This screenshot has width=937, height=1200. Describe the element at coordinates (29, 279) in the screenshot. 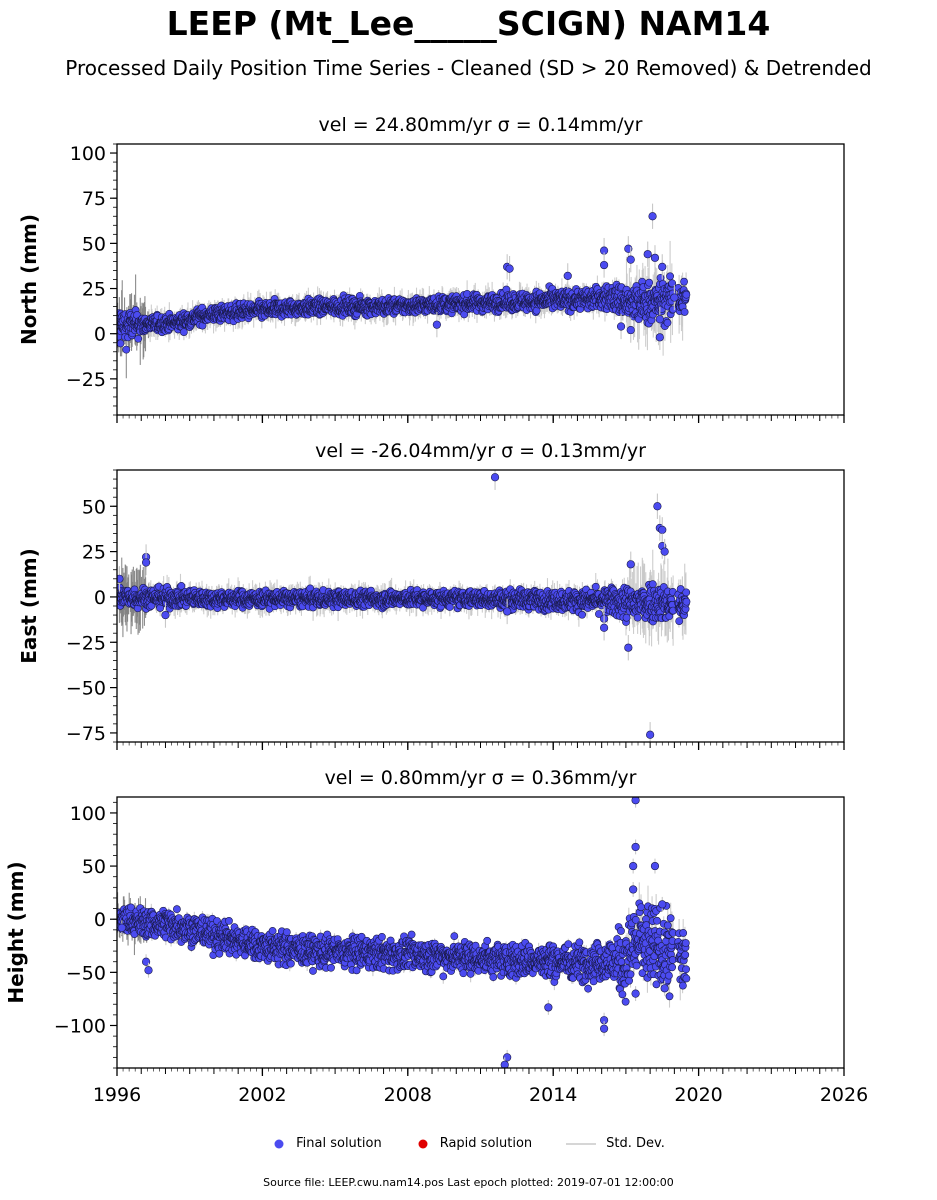

I see `y-axis-label: North (mm)` at that location.